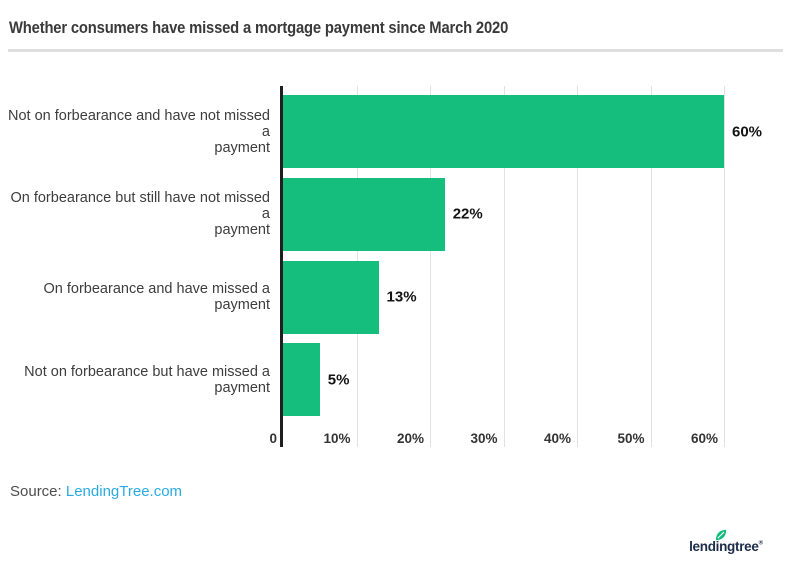  What do you see at coordinates (36, 491) in the screenshot?
I see `source-label: Source:` at bounding box center [36, 491].